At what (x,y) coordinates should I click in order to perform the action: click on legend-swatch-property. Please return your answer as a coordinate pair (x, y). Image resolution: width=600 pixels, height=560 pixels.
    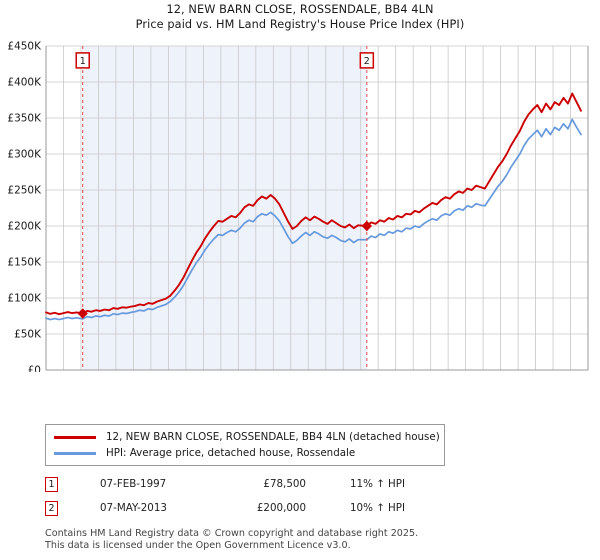
    Looking at the image, I should click on (75, 437).